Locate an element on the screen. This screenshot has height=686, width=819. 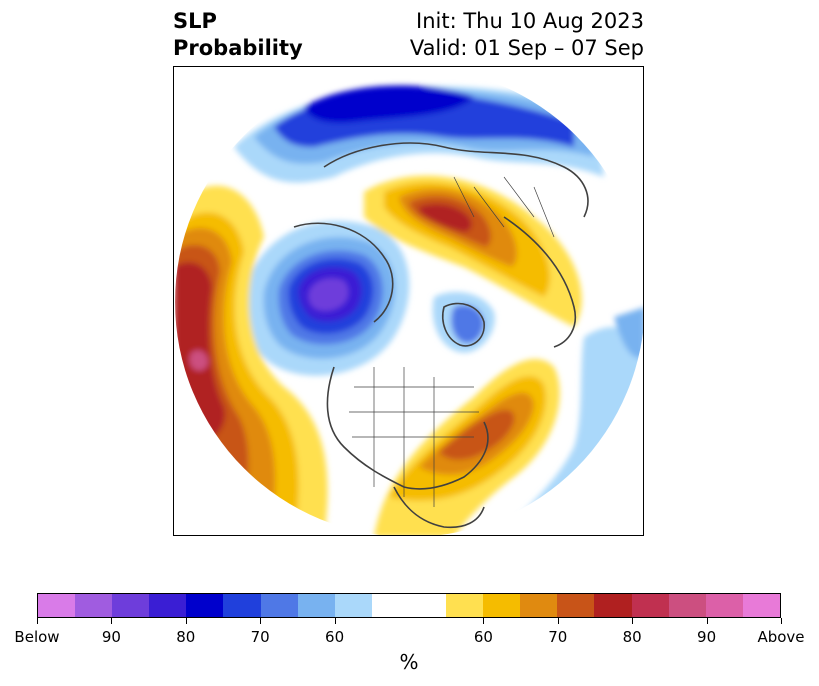
title-variable: SLP is located at coordinates (195, 21).